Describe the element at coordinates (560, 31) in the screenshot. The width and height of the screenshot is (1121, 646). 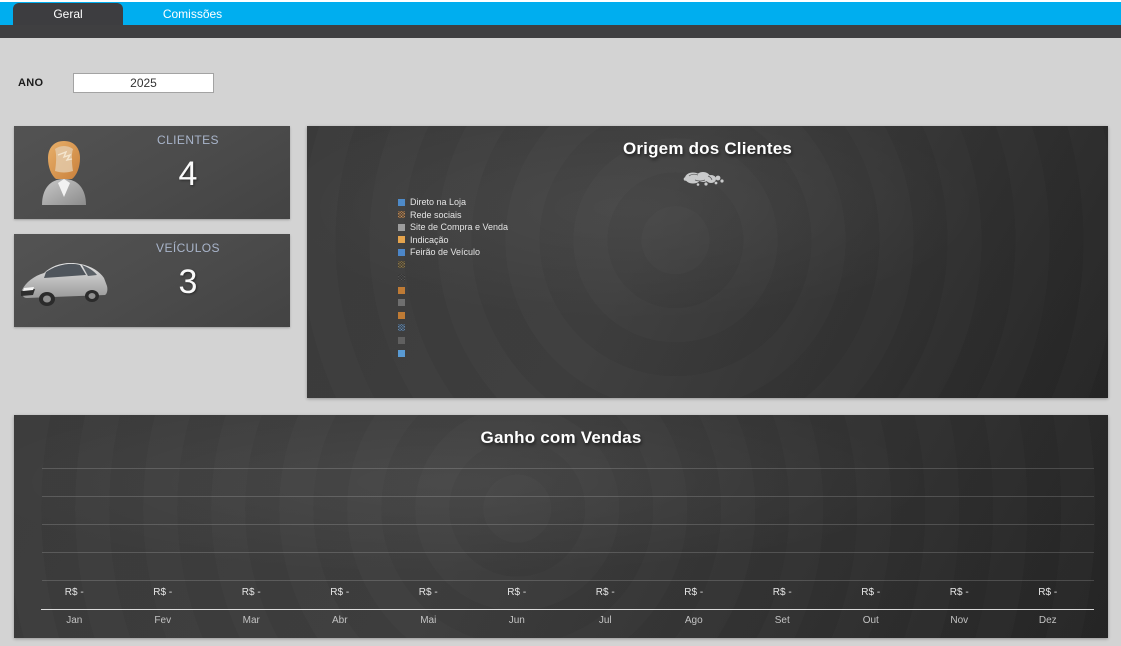
I see `tab-strip` at that location.